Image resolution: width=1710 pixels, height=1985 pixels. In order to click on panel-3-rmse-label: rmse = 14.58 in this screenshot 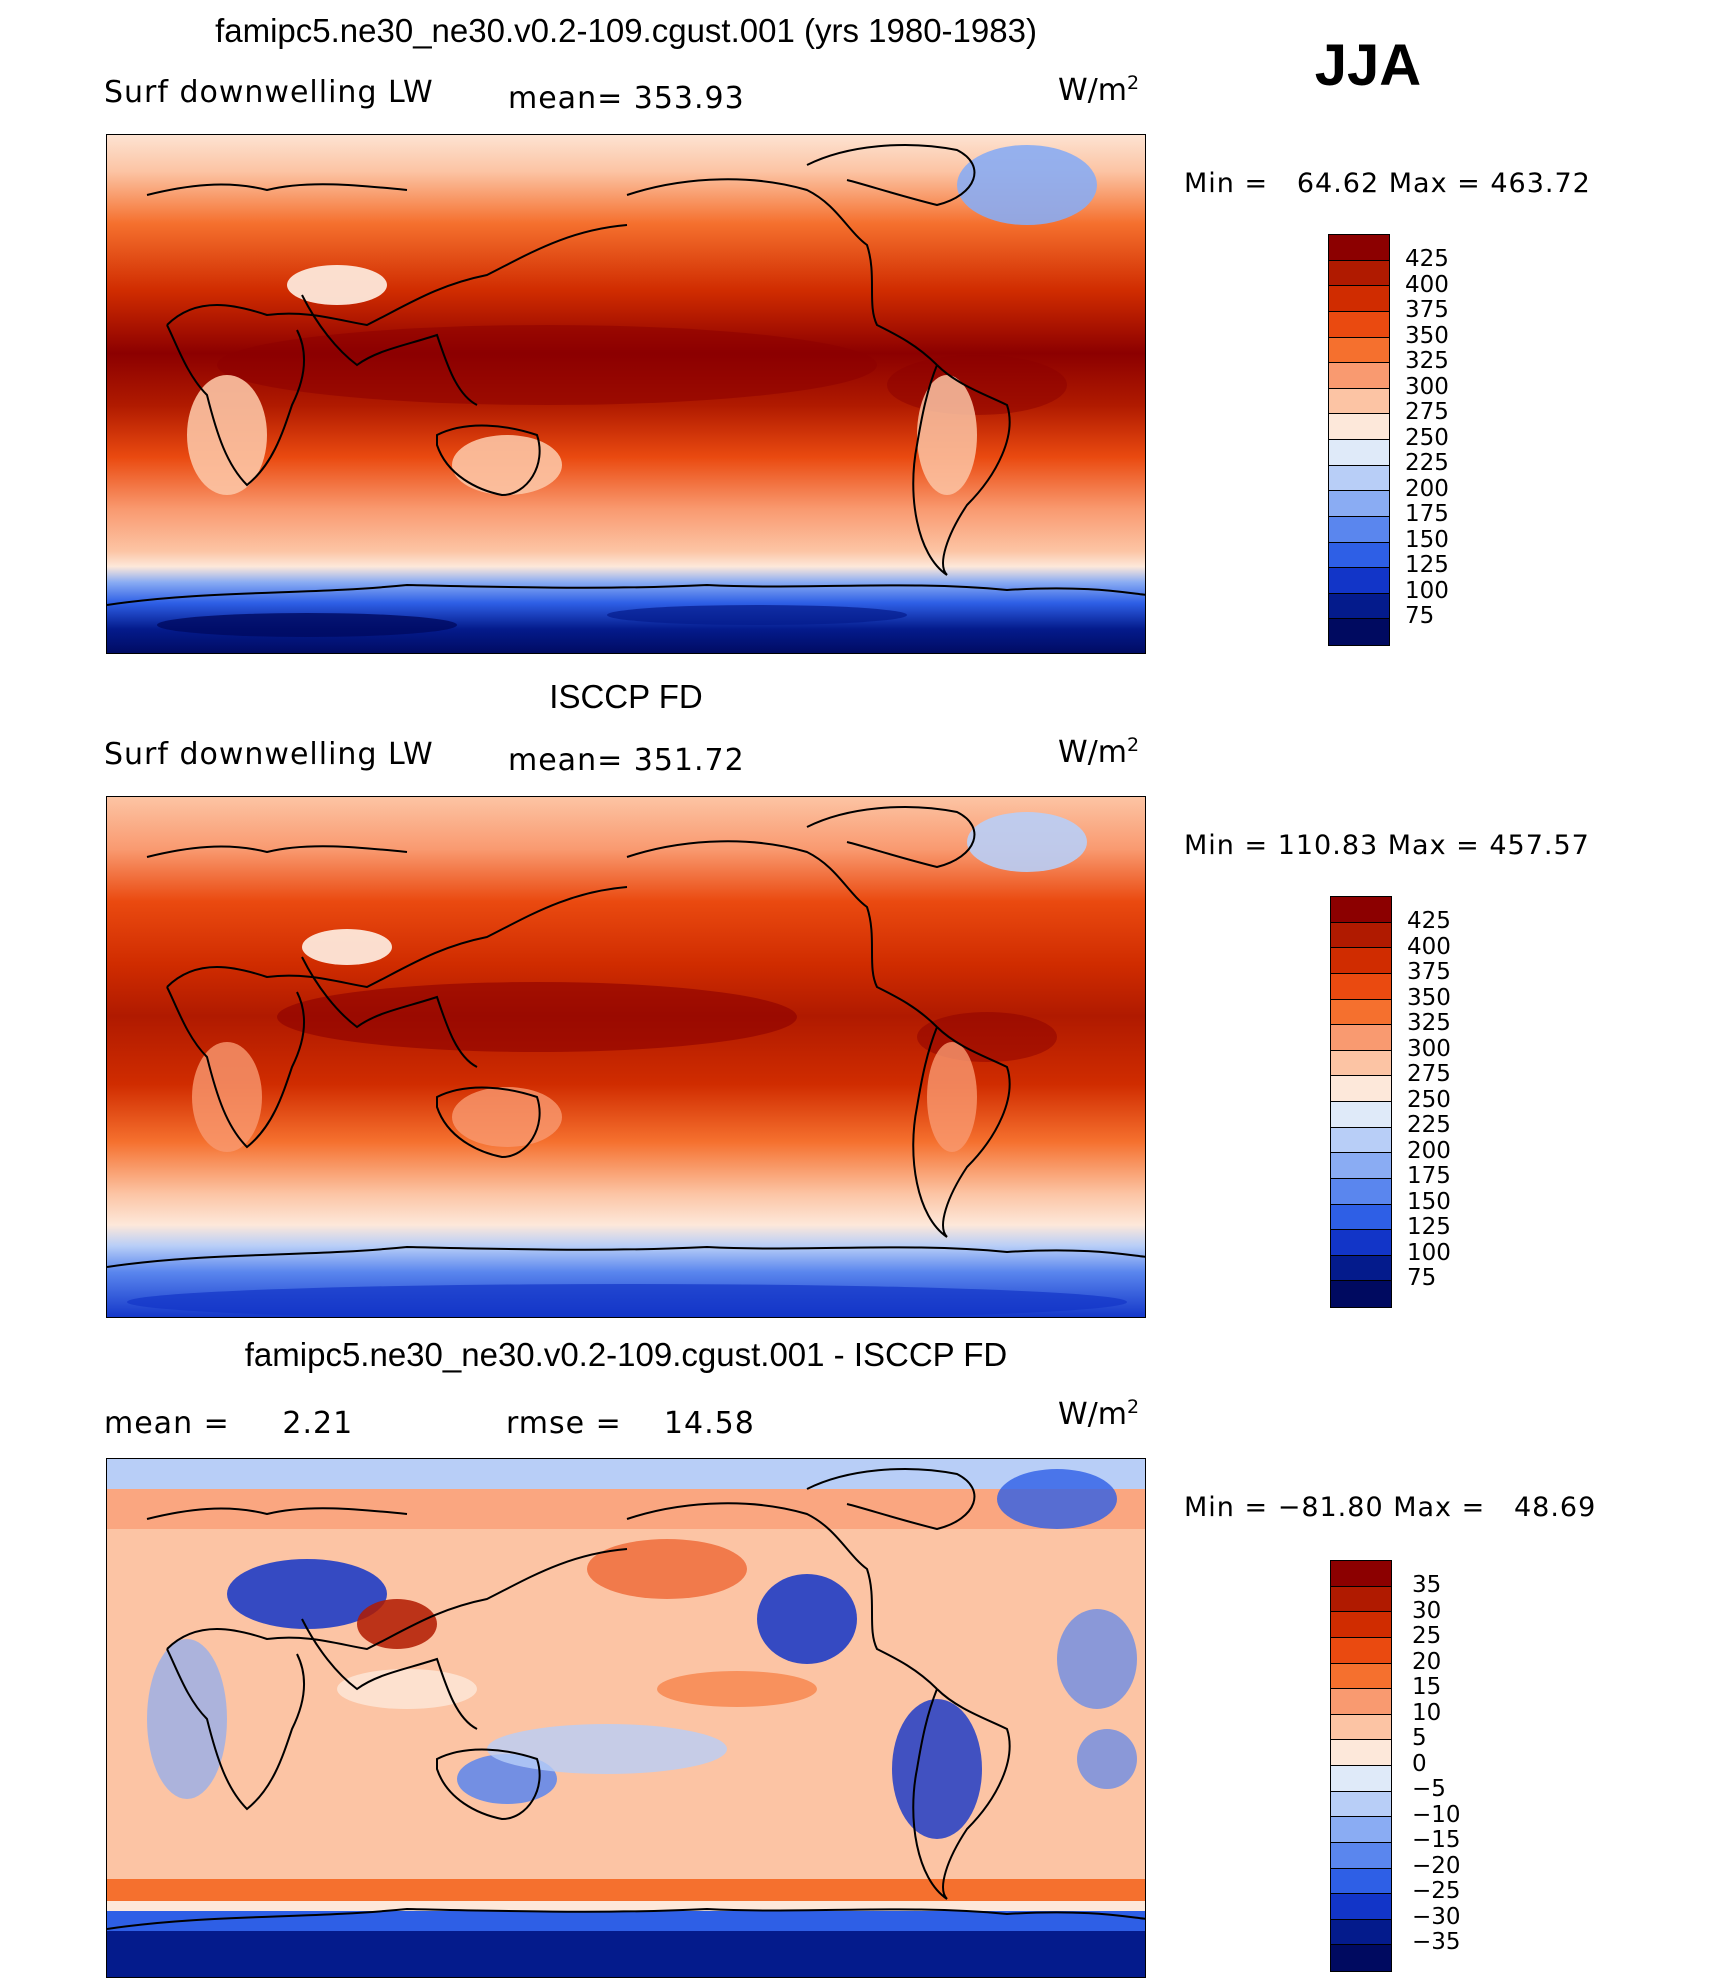, I will do `click(630, 1423)`.